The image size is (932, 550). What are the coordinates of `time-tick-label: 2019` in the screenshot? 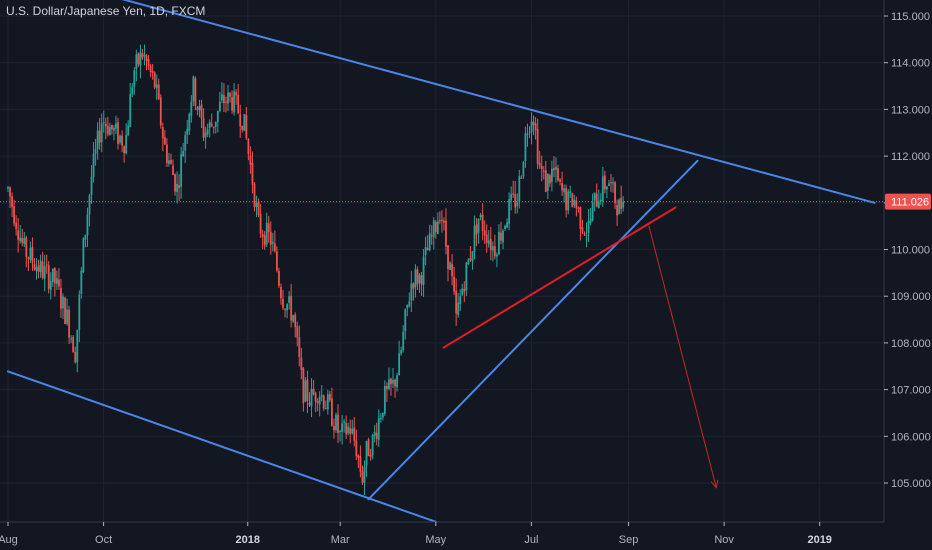 It's located at (819, 540).